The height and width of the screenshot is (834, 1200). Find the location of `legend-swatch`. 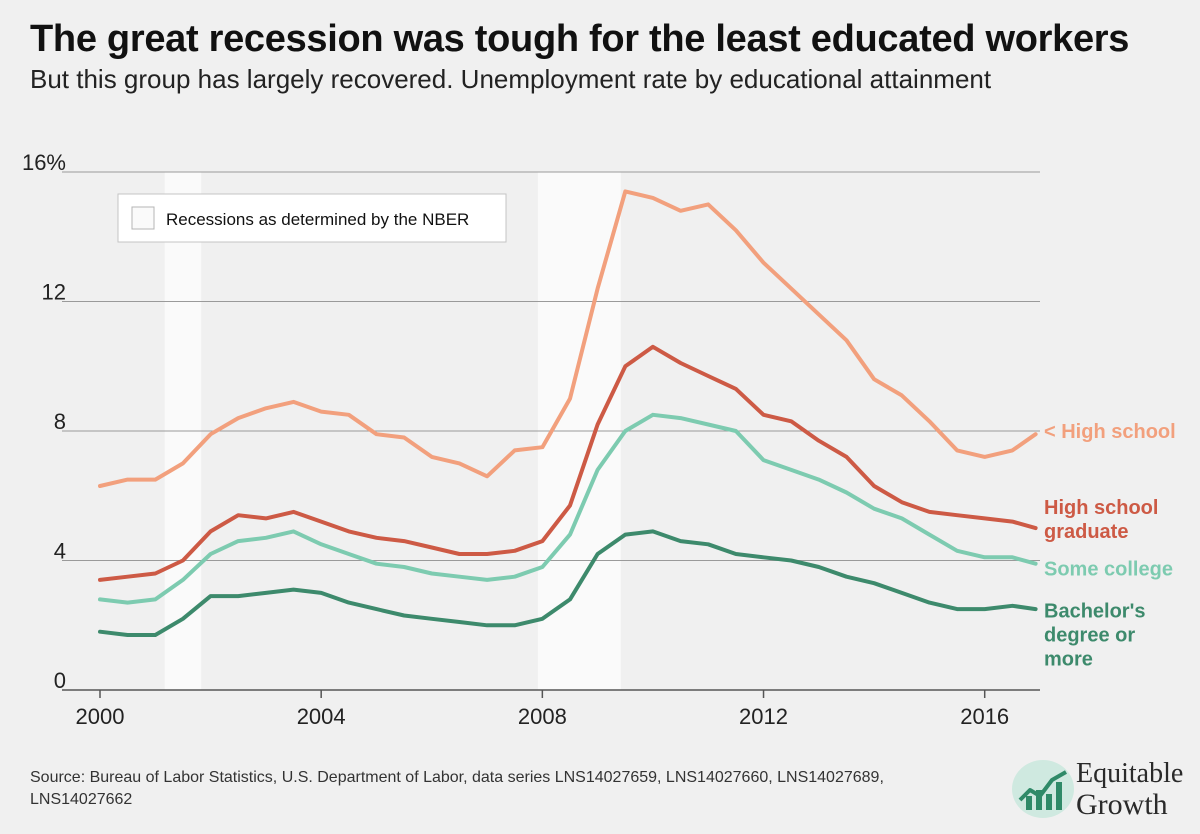

legend-swatch is located at coordinates (143, 218).